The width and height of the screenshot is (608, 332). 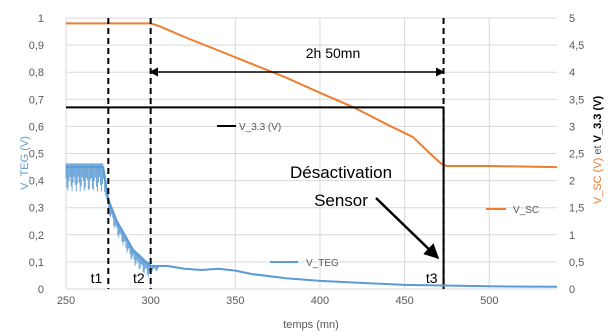 I want to click on legend-vteg: V_TEG, so click(x=304, y=263).